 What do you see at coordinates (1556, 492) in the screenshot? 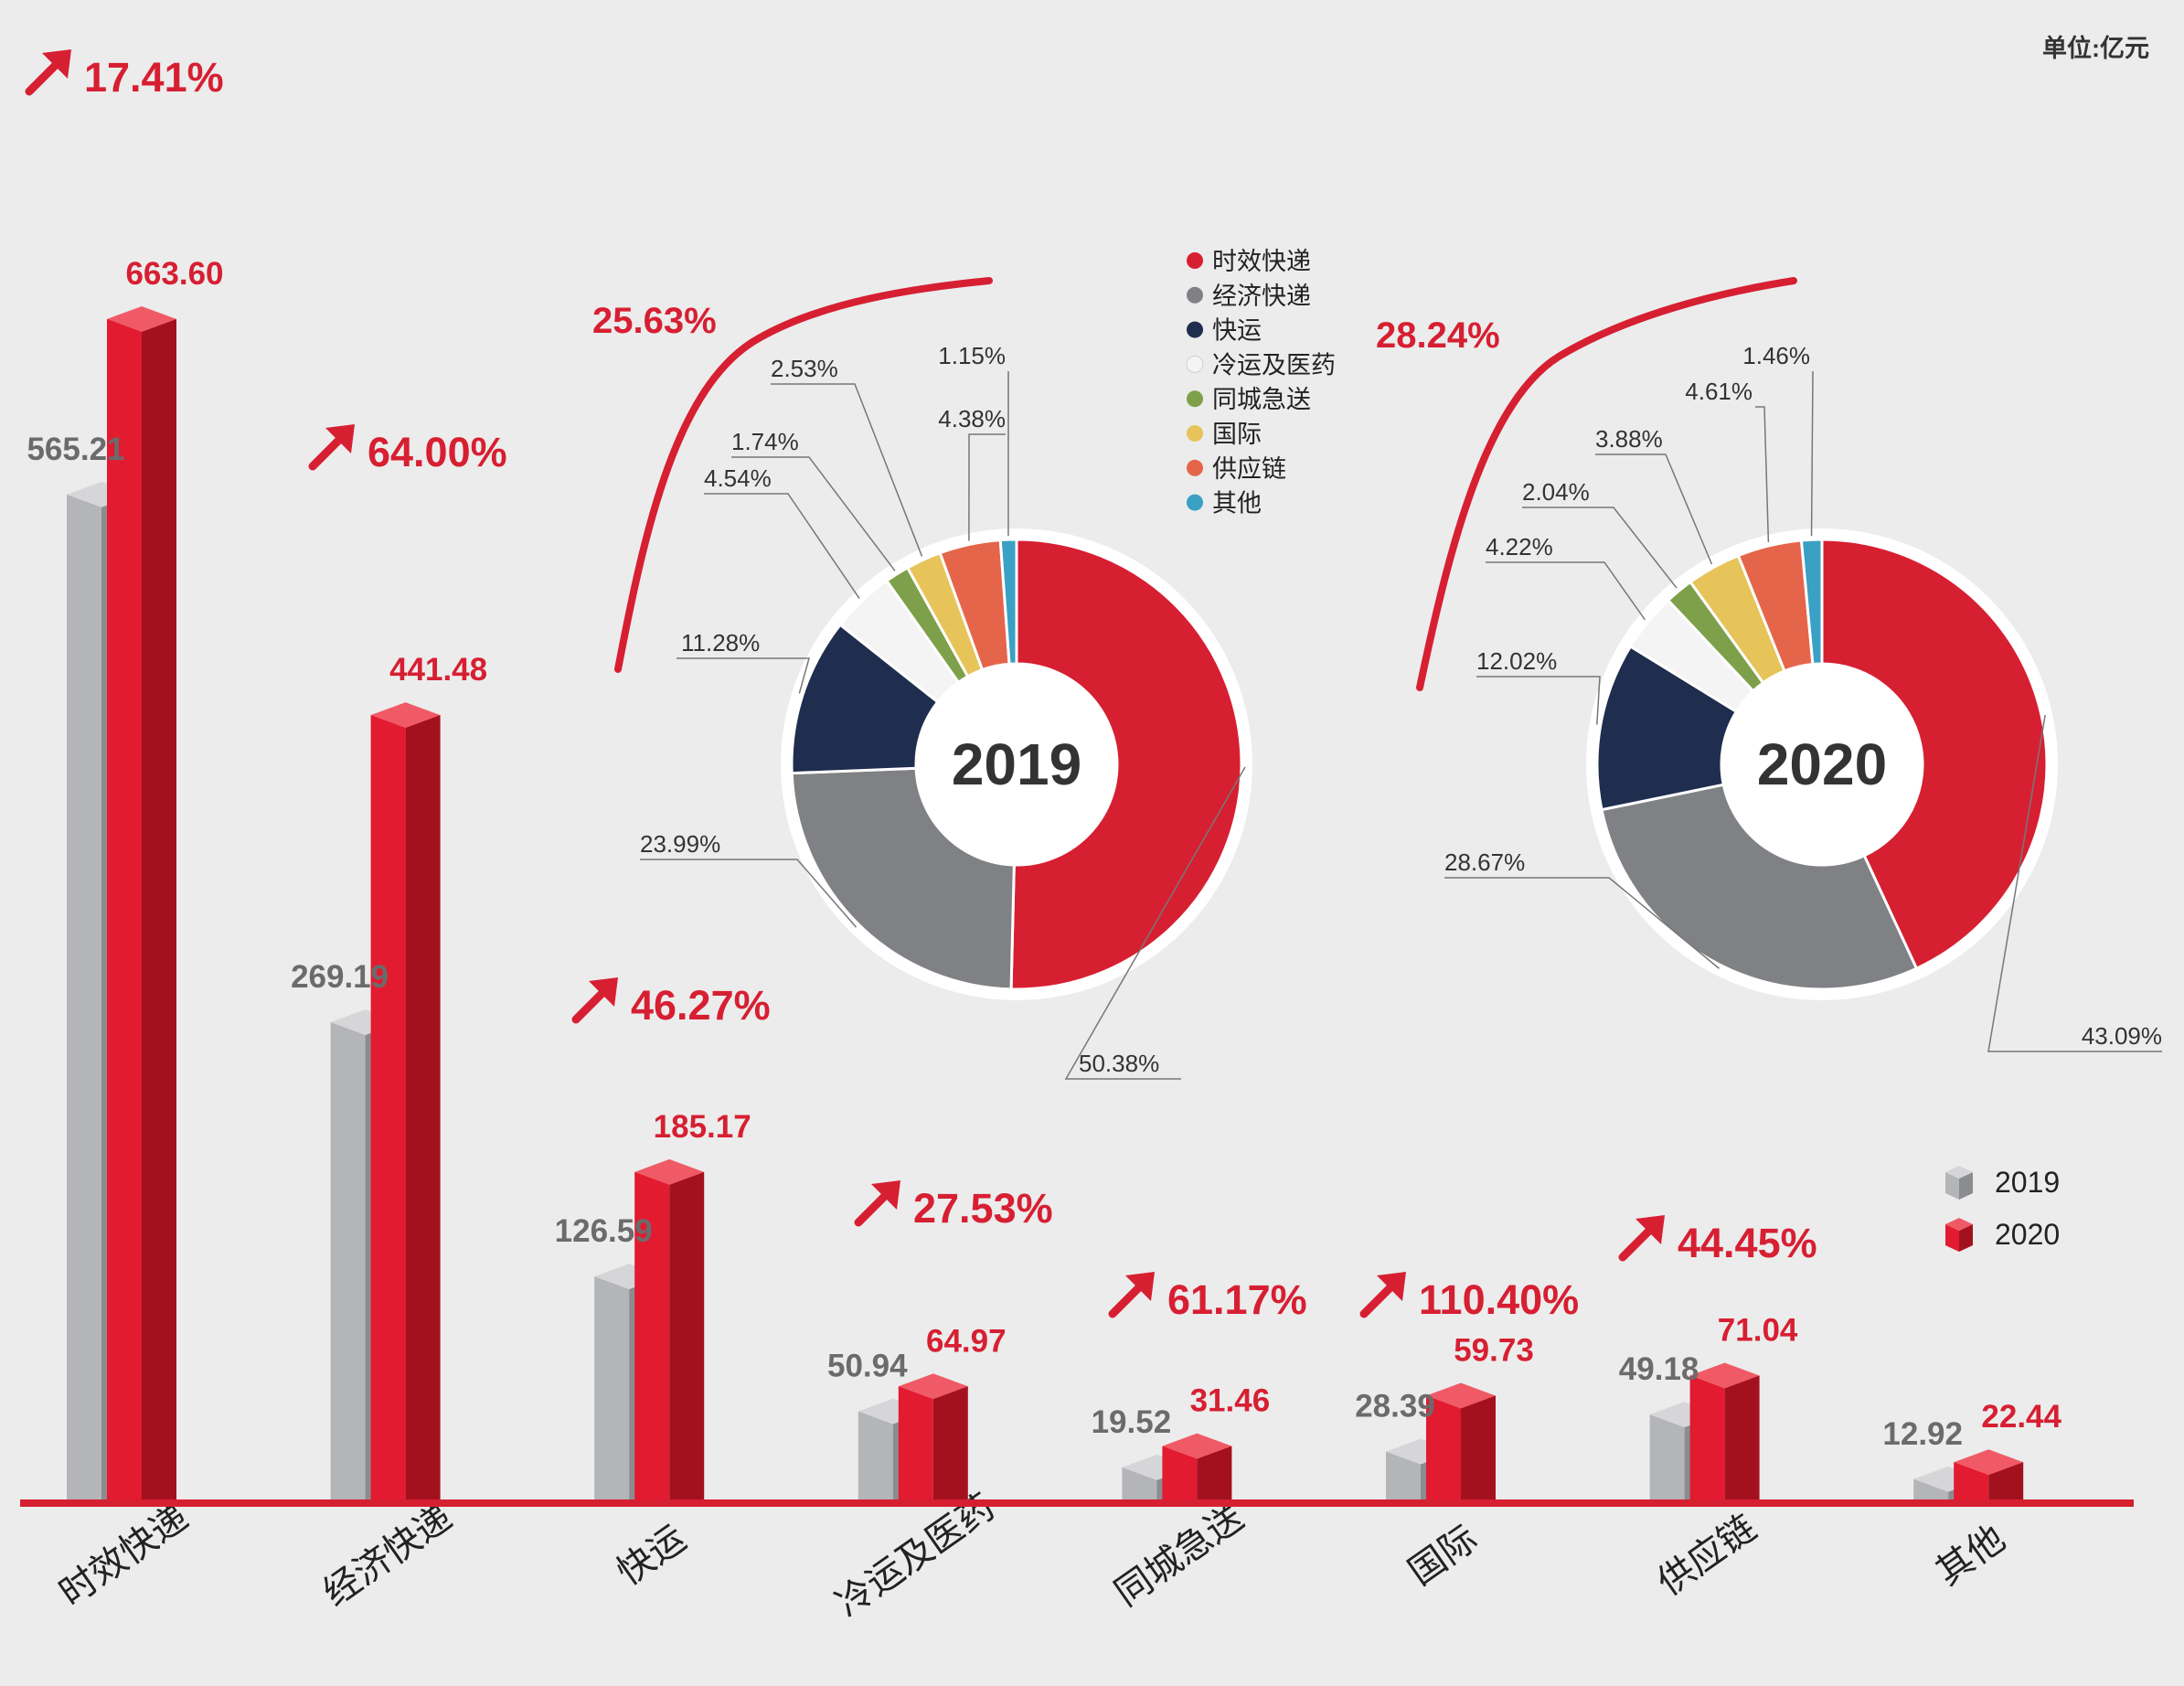
I see `slice-label-2020-4: 2.04%` at bounding box center [1556, 492].